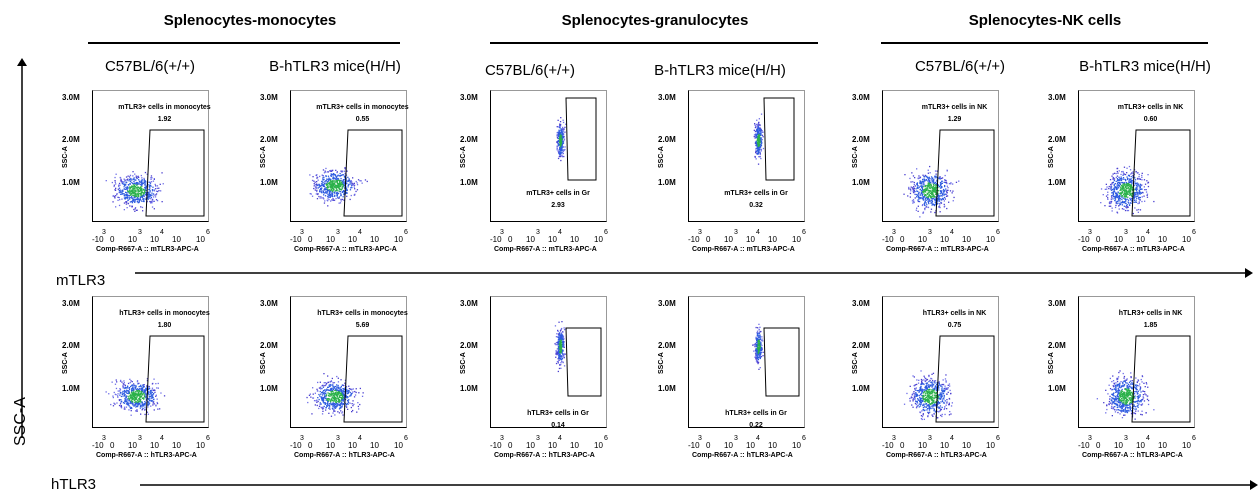  I want to click on gate-label: mTLR3+ cells in monocytes, so click(362, 107).